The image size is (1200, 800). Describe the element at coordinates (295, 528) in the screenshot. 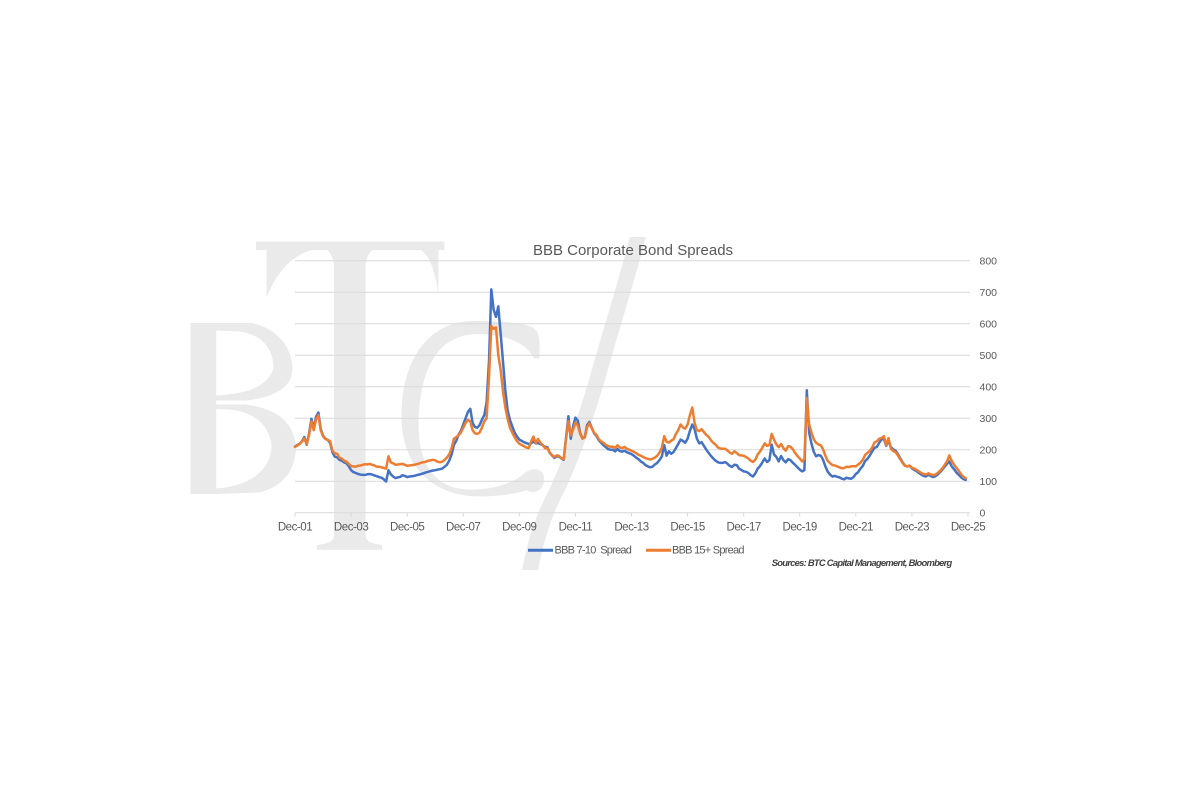

I see `svg-text: Dec-01` at that location.